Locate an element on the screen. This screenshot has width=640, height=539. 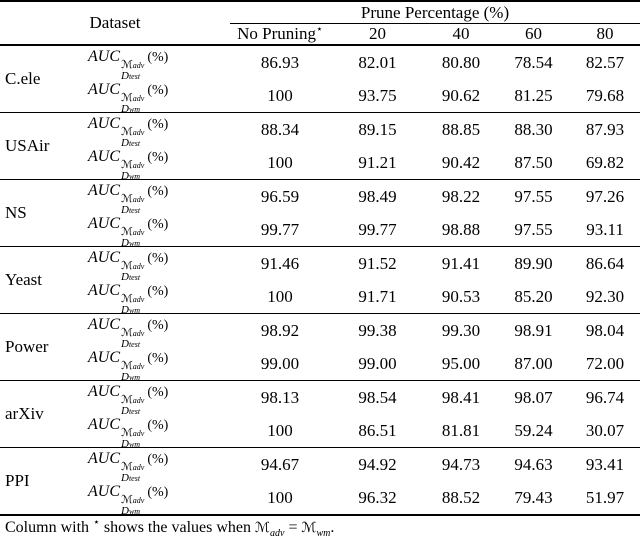
prune-percentage-header: Prune Percentage (%) is located at coordinates (435, 12).